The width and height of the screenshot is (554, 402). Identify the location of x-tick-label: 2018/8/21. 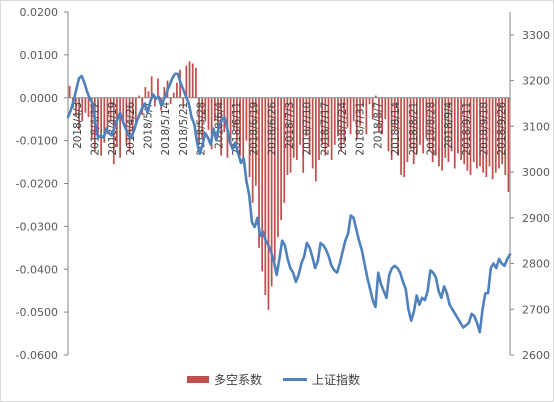
(414, 129).